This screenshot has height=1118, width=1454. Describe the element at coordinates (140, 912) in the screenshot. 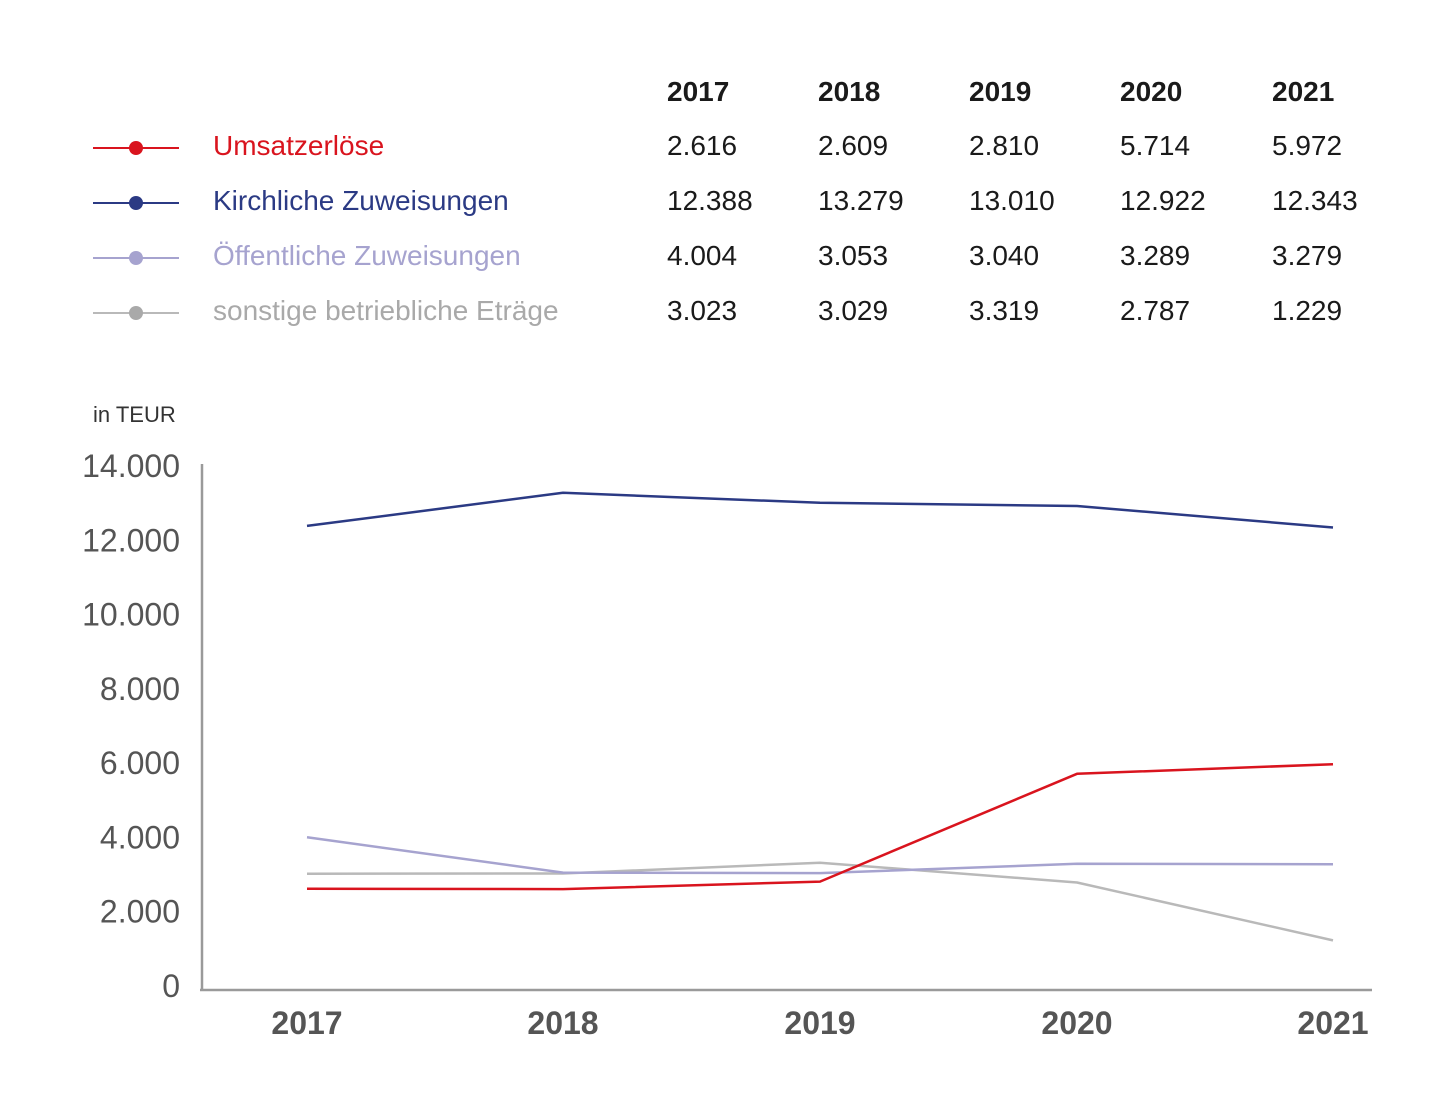

I see `y-tick-label: 2.000` at that location.